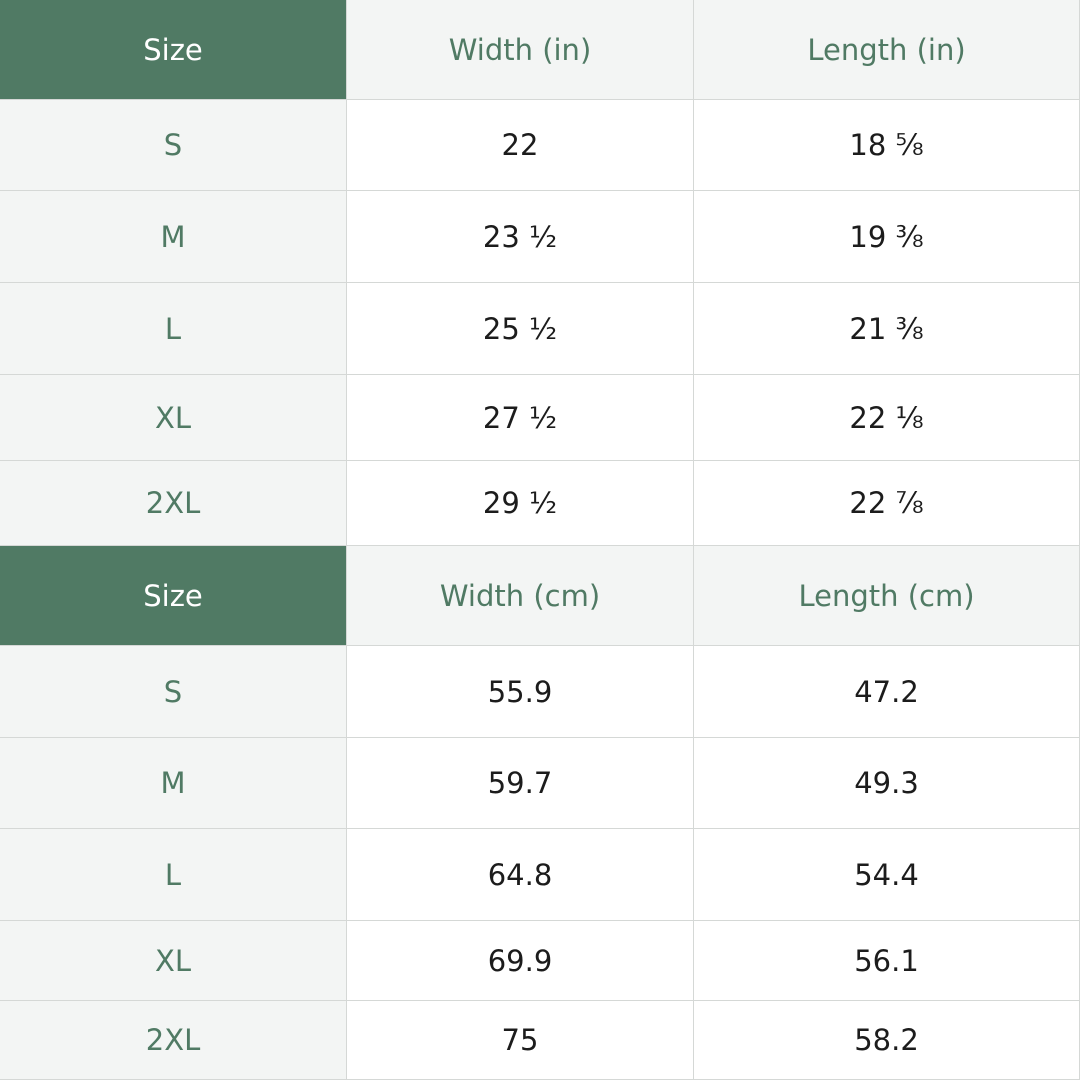 The width and height of the screenshot is (1080, 1080). What do you see at coordinates (887, 145) in the screenshot?
I see `value-cell: 18 ⅝` at bounding box center [887, 145].